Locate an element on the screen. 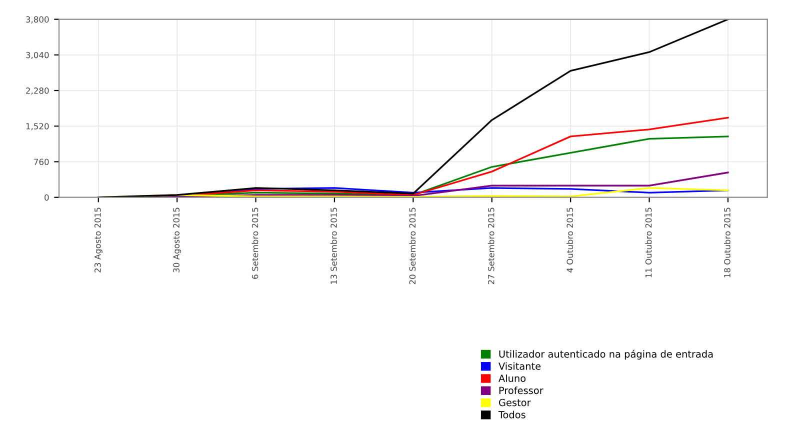 This screenshot has height=429, width=787. legend-label: Visitante is located at coordinates (519, 366).